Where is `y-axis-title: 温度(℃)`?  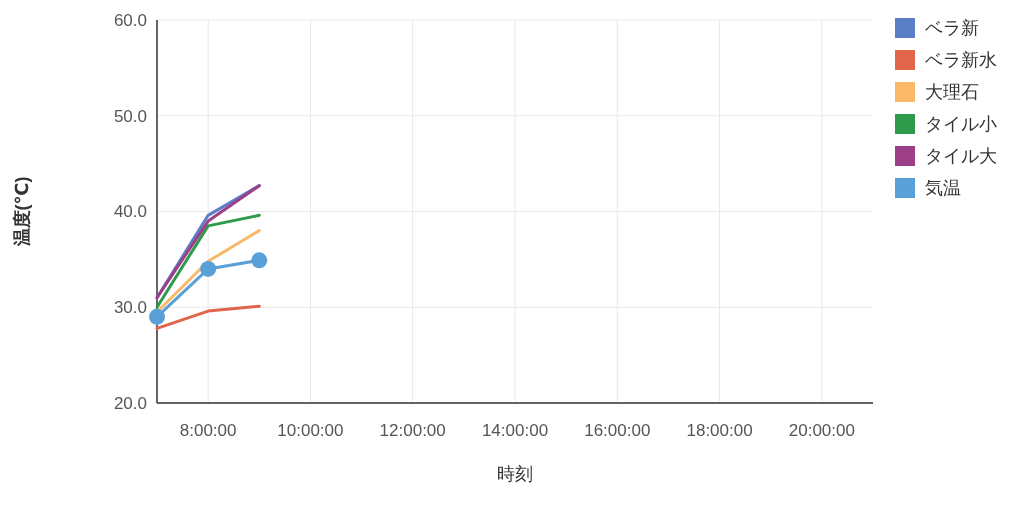
y-axis-title: 温度(℃) is located at coordinates (22, 212).